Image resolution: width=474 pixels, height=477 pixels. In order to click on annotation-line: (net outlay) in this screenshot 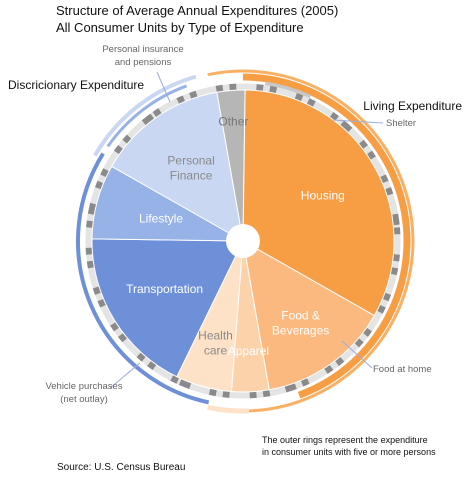, I will do `click(84, 399)`.